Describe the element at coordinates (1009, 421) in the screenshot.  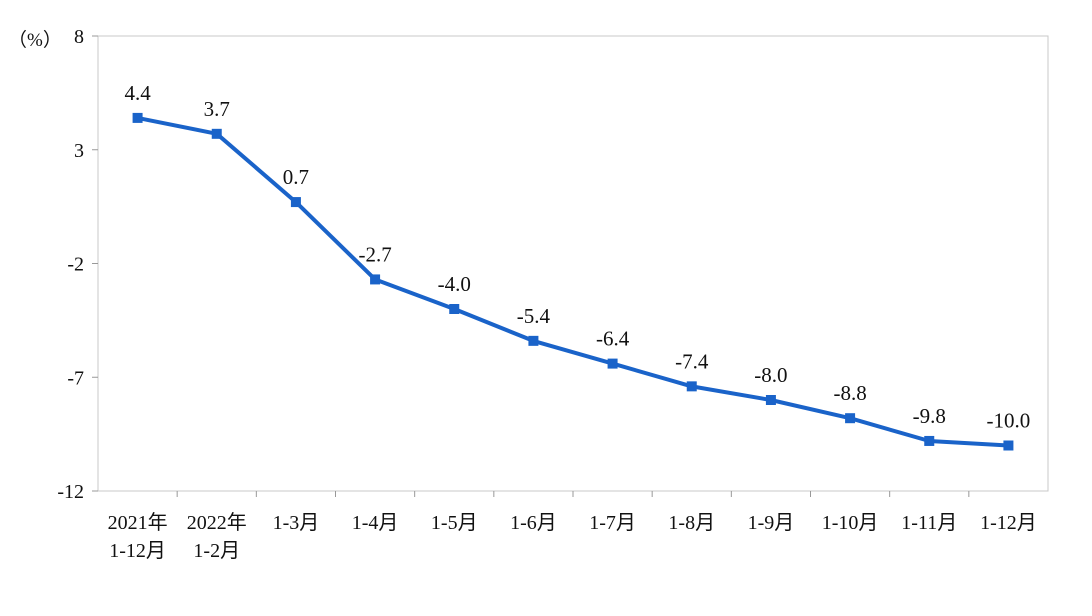
I see `data-label: -10.0` at that location.